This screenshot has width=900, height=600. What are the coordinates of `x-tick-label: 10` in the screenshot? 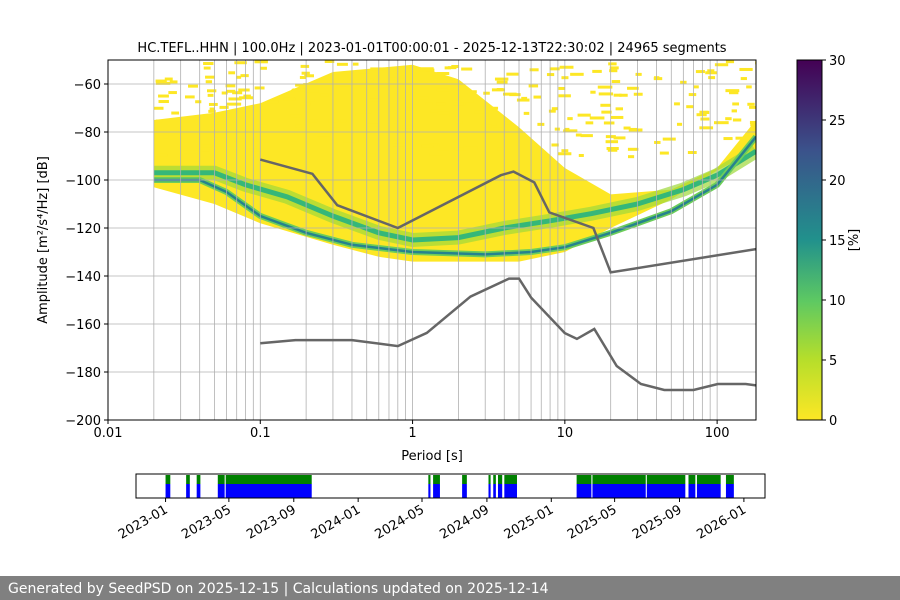 It's located at (565, 433).